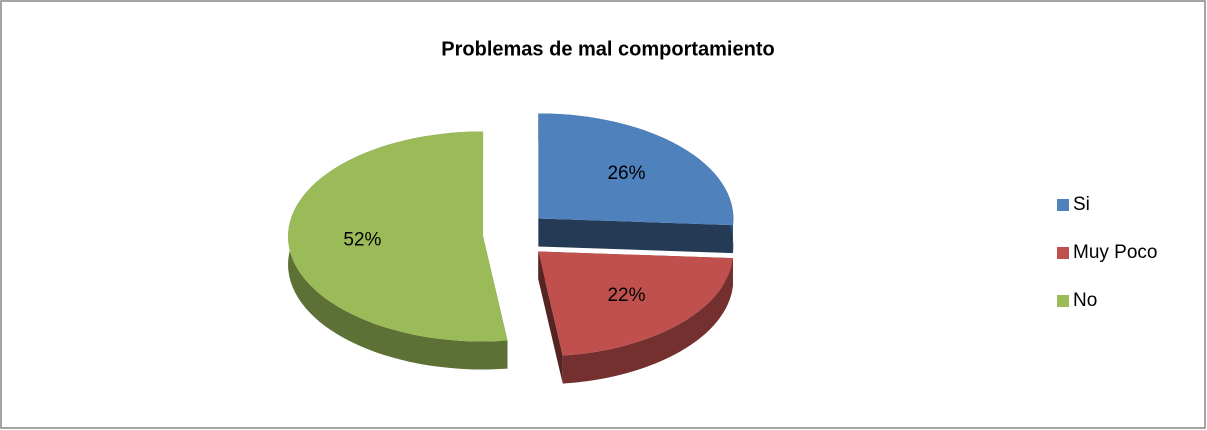 The width and height of the screenshot is (1207, 430). What do you see at coordinates (607, 49) in the screenshot?
I see `chart-title: Problemas de mal comportamiento` at bounding box center [607, 49].